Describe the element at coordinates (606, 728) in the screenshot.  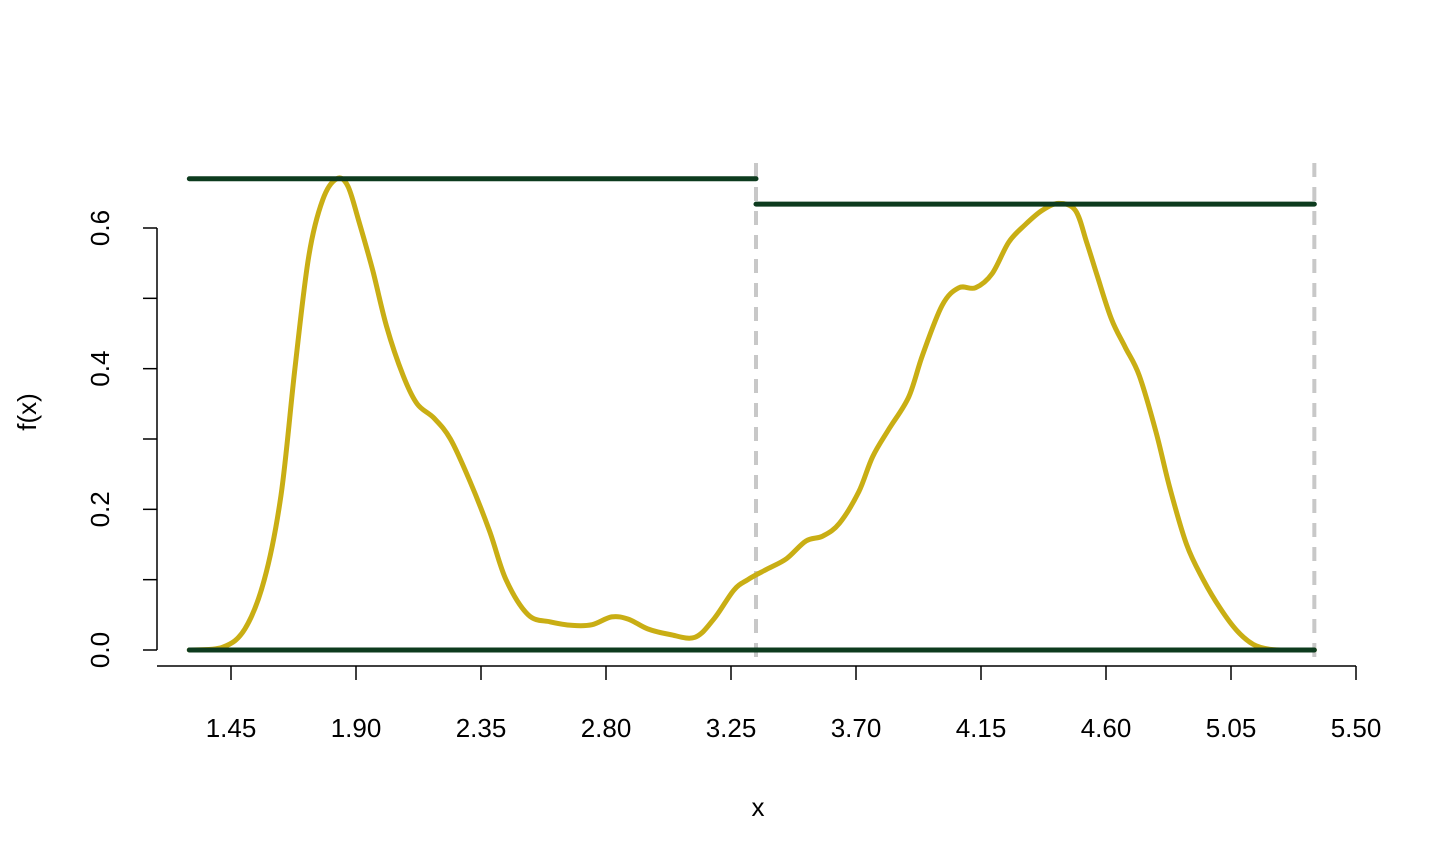
I see `x-tick-label: 2.80` at that location.